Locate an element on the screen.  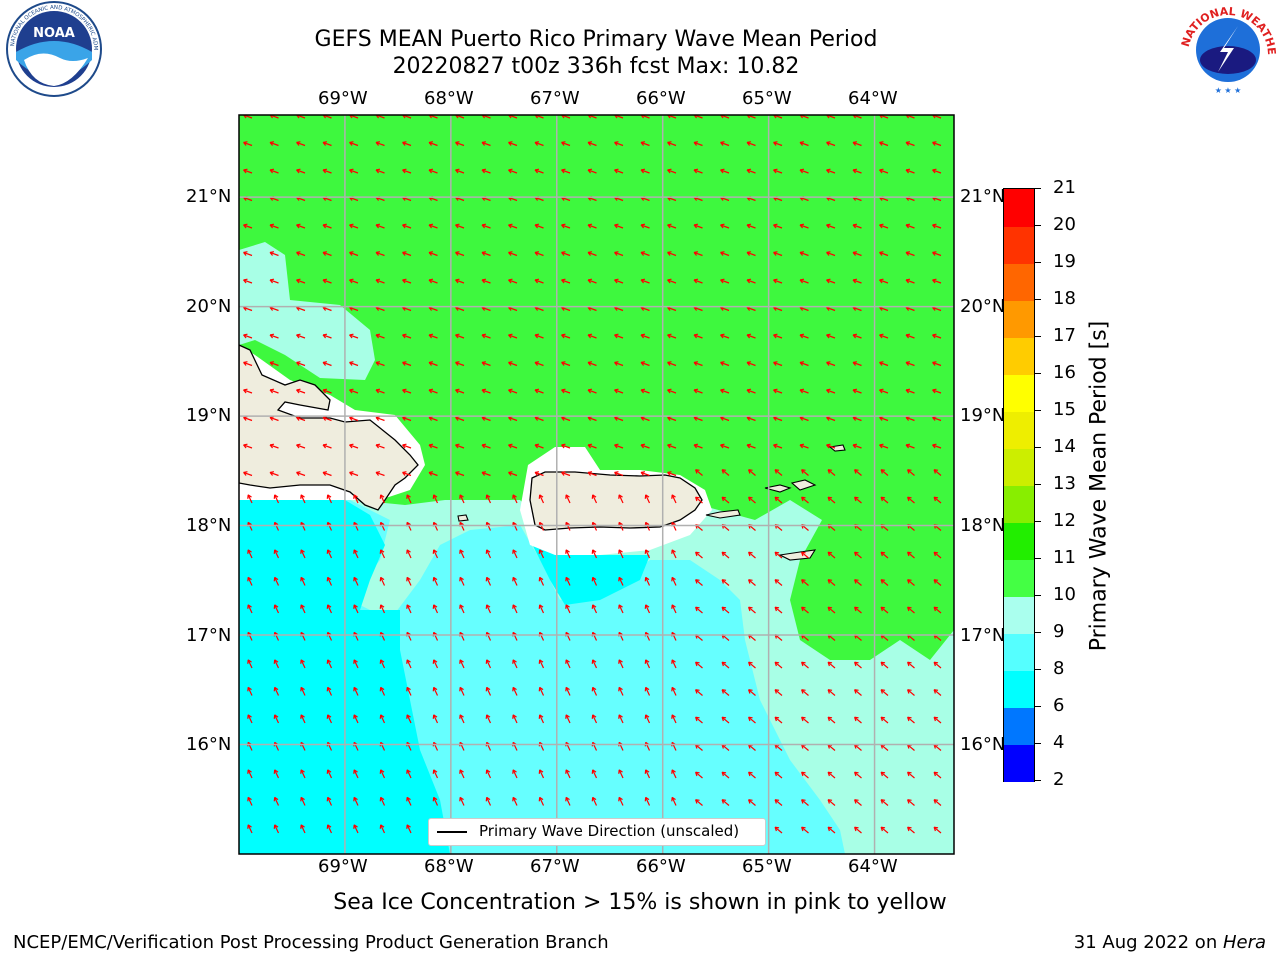
lon-label-top: 64°W is located at coordinates (873, 98).